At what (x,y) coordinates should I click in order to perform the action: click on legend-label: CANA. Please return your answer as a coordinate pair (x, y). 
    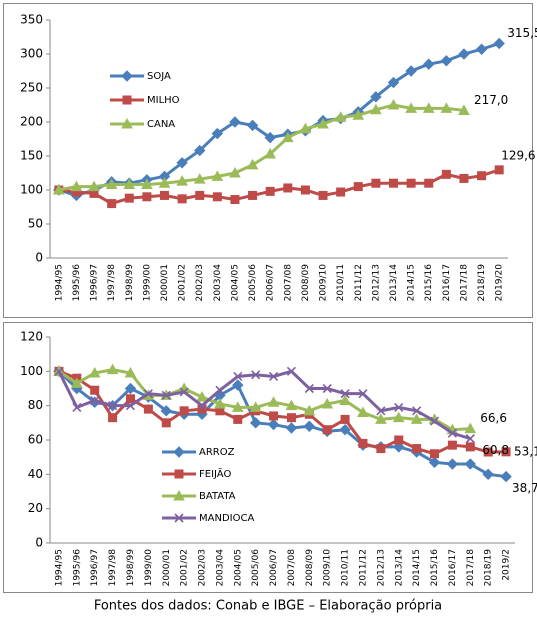
    Looking at the image, I should click on (161, 124).